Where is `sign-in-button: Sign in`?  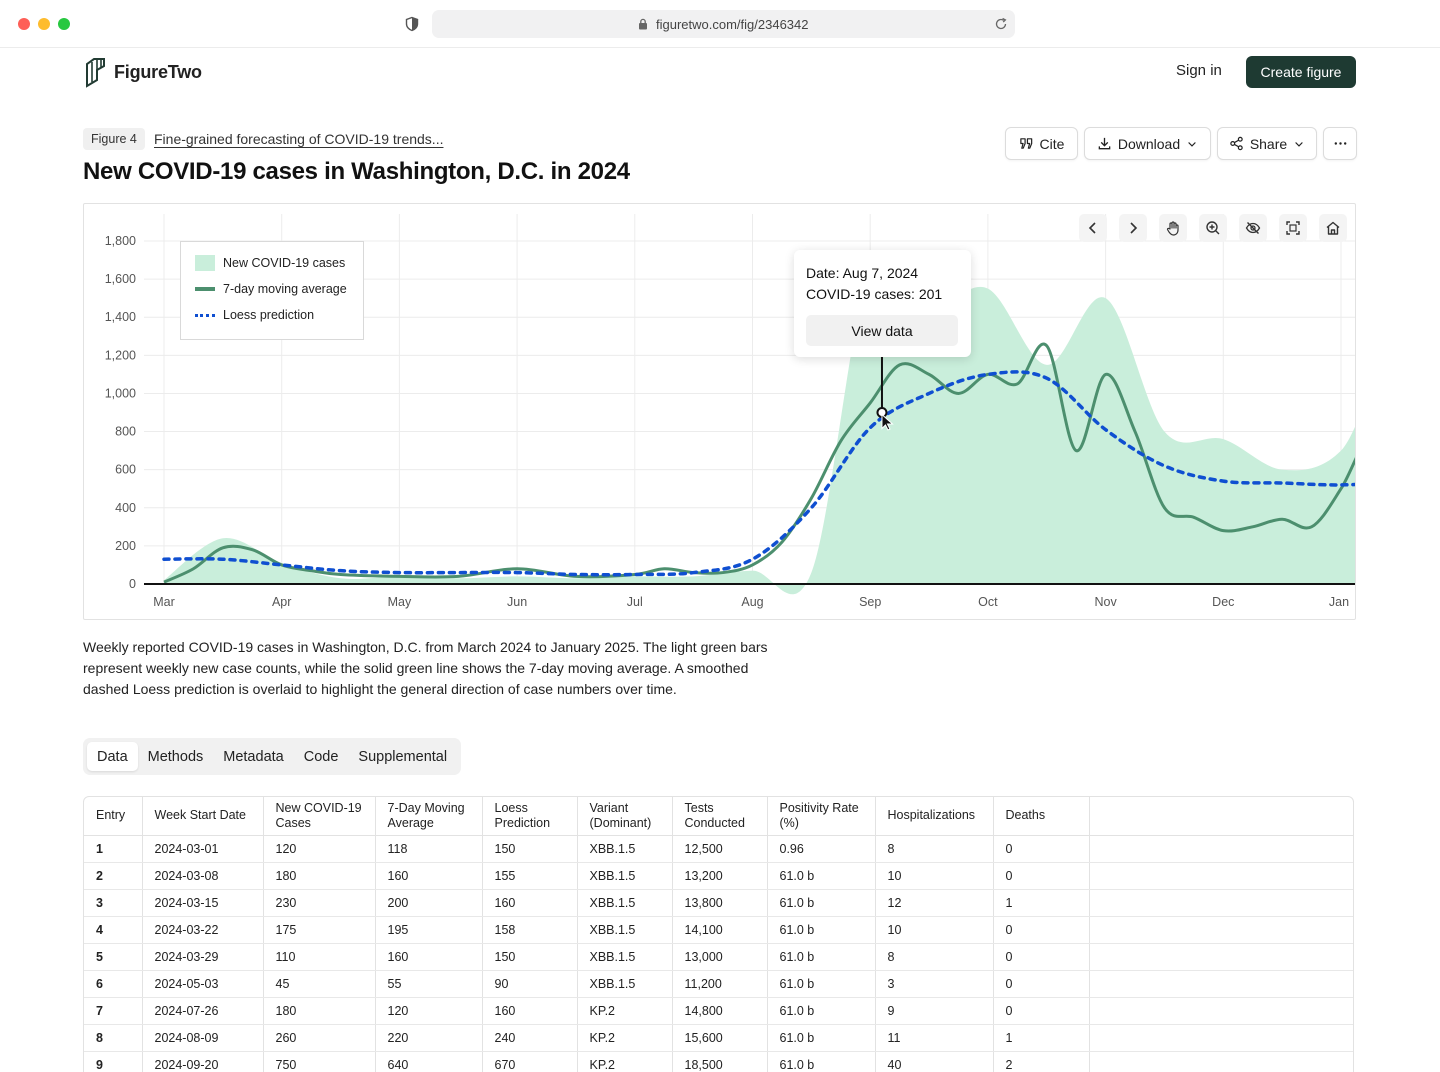
sign-in-button: Sign in is located at coordinates (1199, 70).